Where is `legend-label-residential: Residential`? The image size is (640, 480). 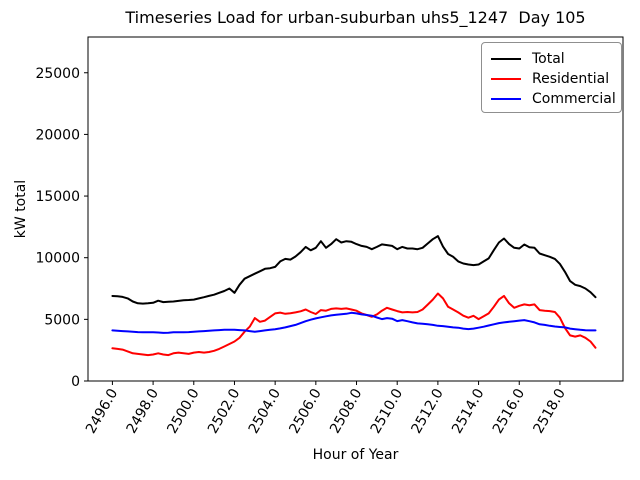
legend-label-residential: Residential is located at coordinates (571, 79).